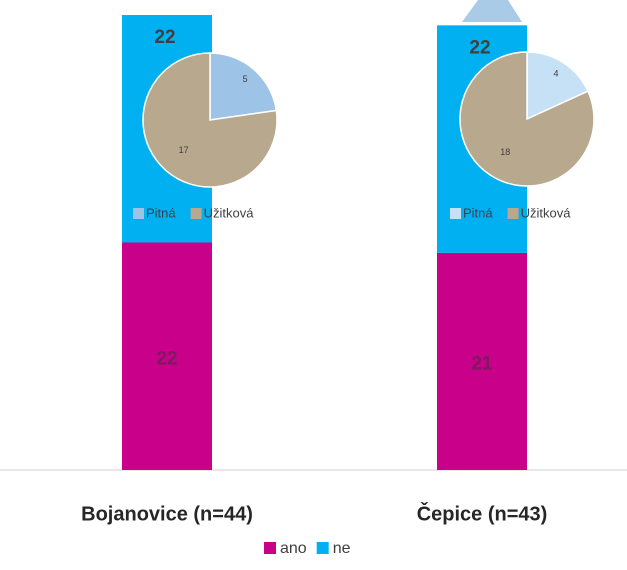 Image resolution: width=627 pixels, height=570 pixels. Describe the element at coordinates (482, 513) in the screenshot. I see `category-label: Čepice (n=43)` at that location.